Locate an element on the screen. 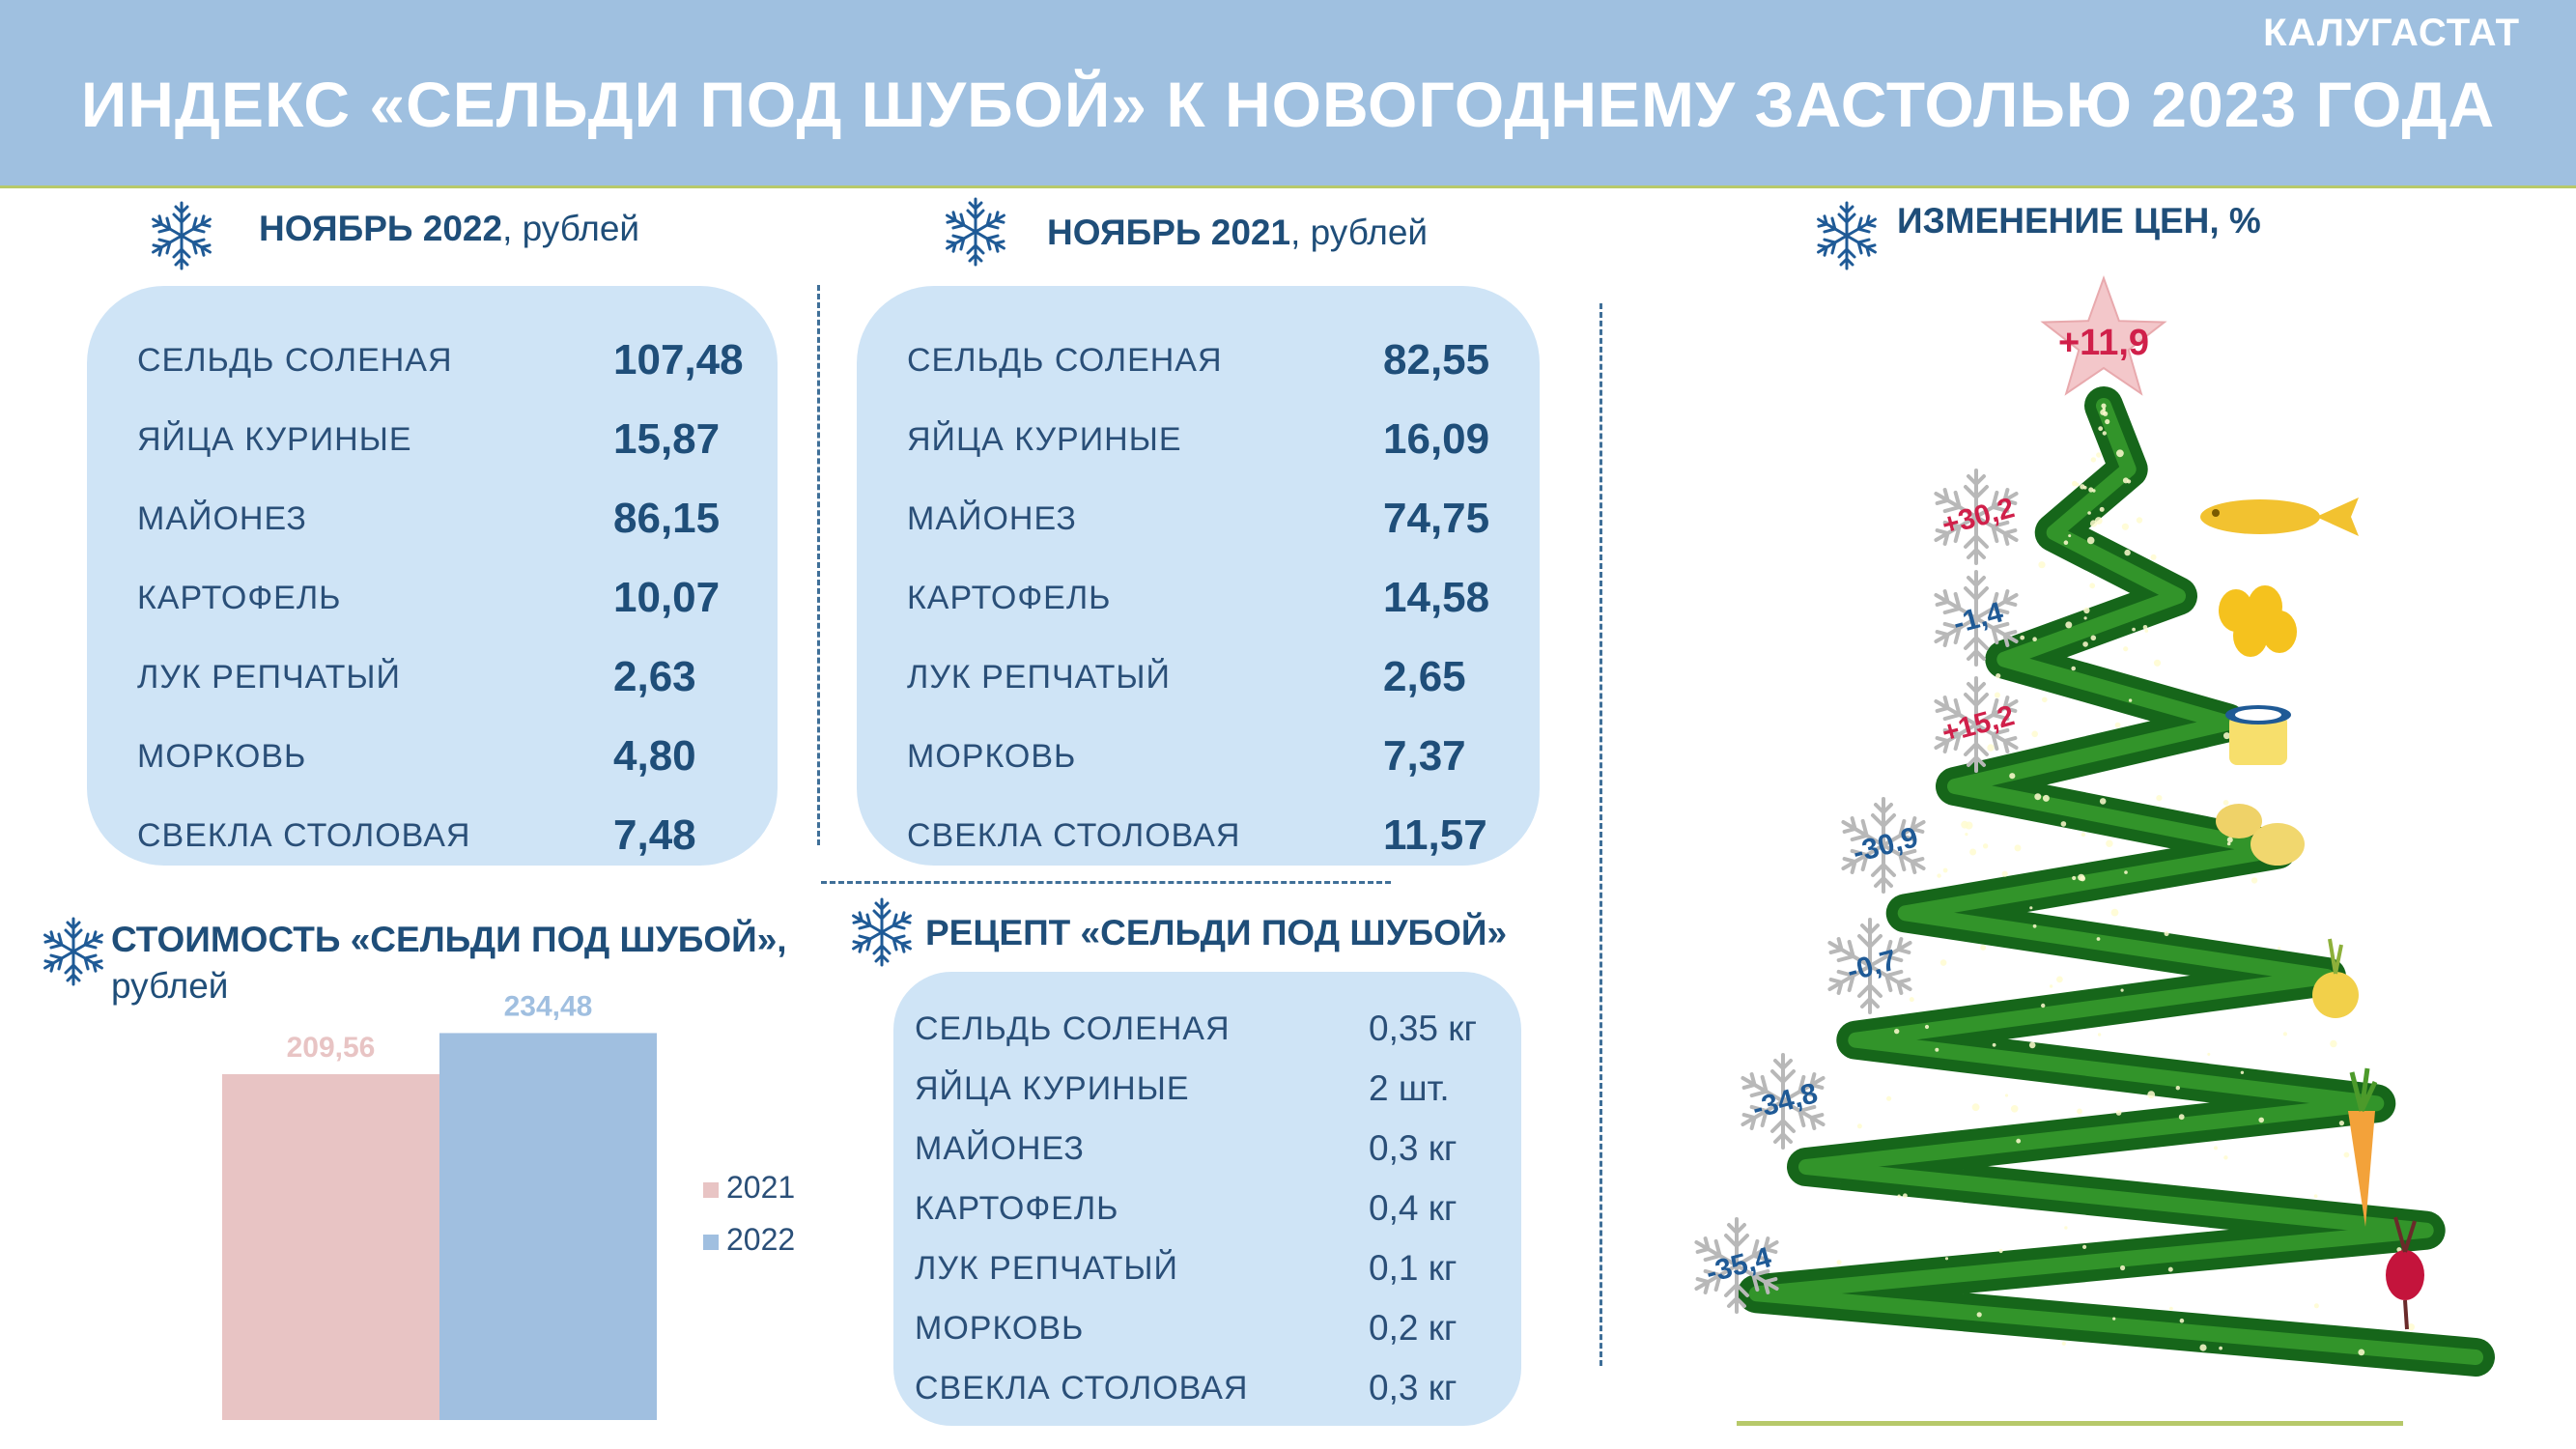  total-change-label: +11,9 is located at coordinates (2103, 343).